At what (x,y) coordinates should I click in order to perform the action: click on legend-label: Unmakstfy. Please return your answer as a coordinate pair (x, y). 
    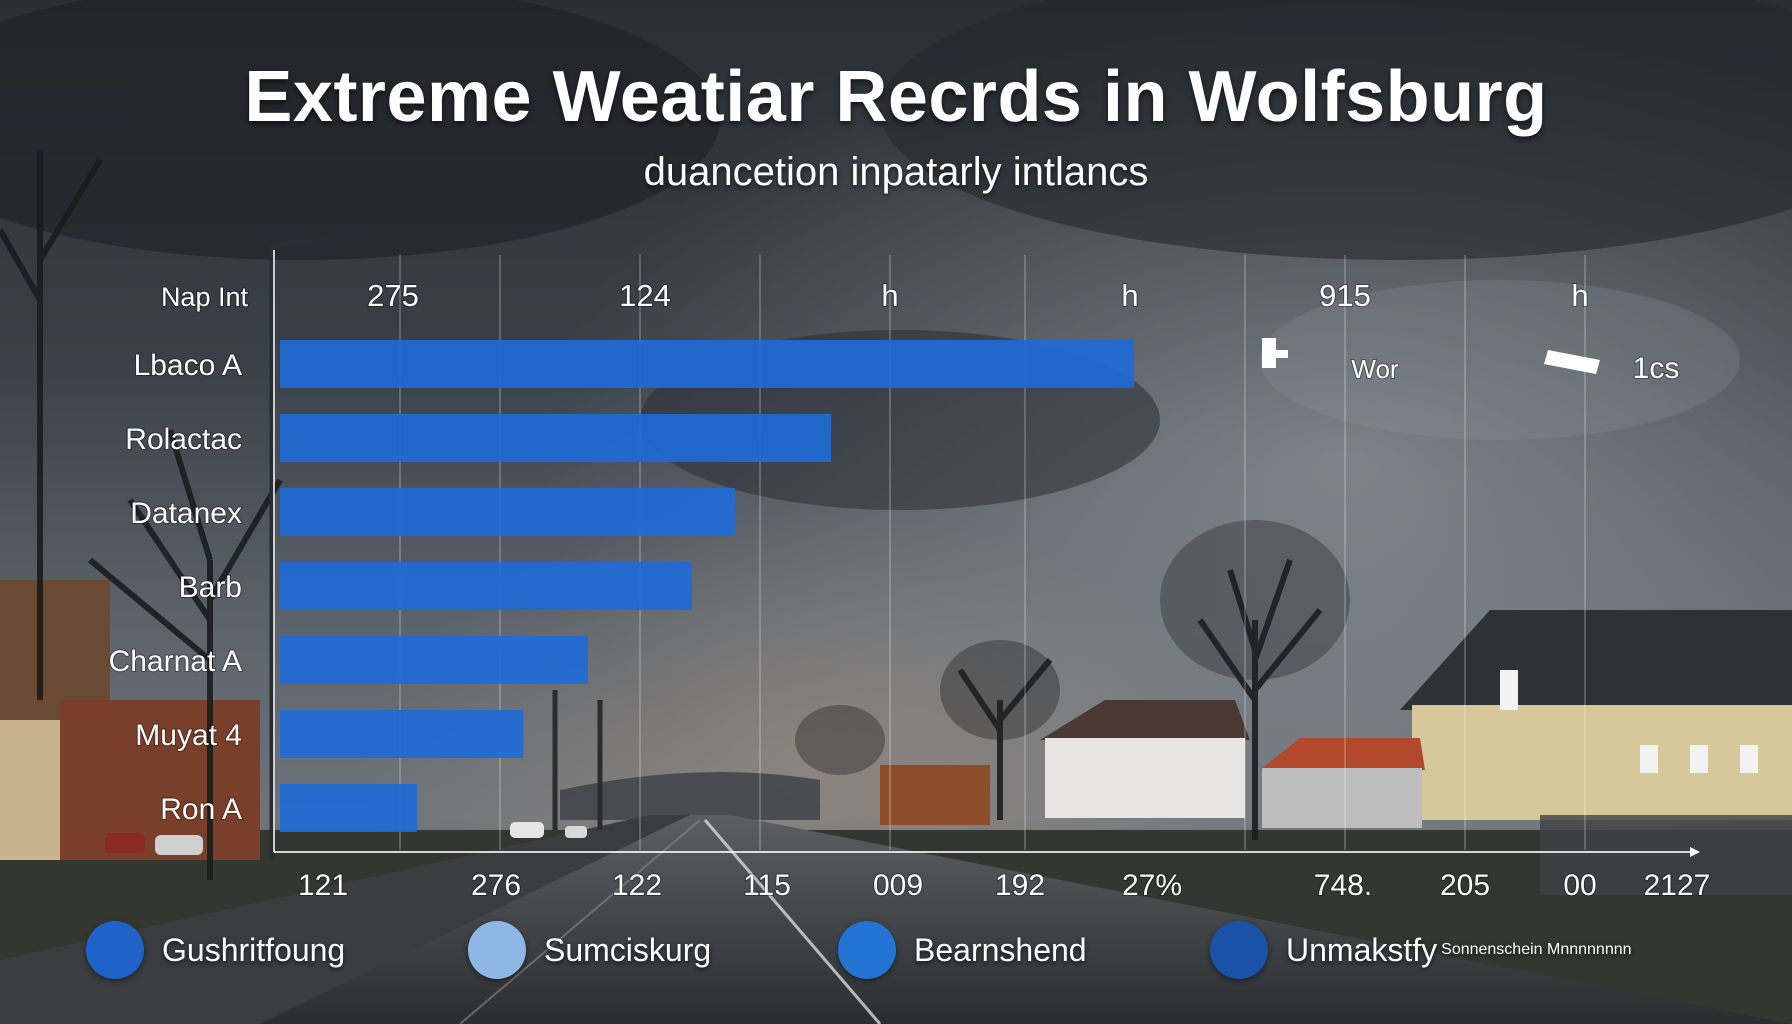
    Looking at the image, I should click on (1362, 949).